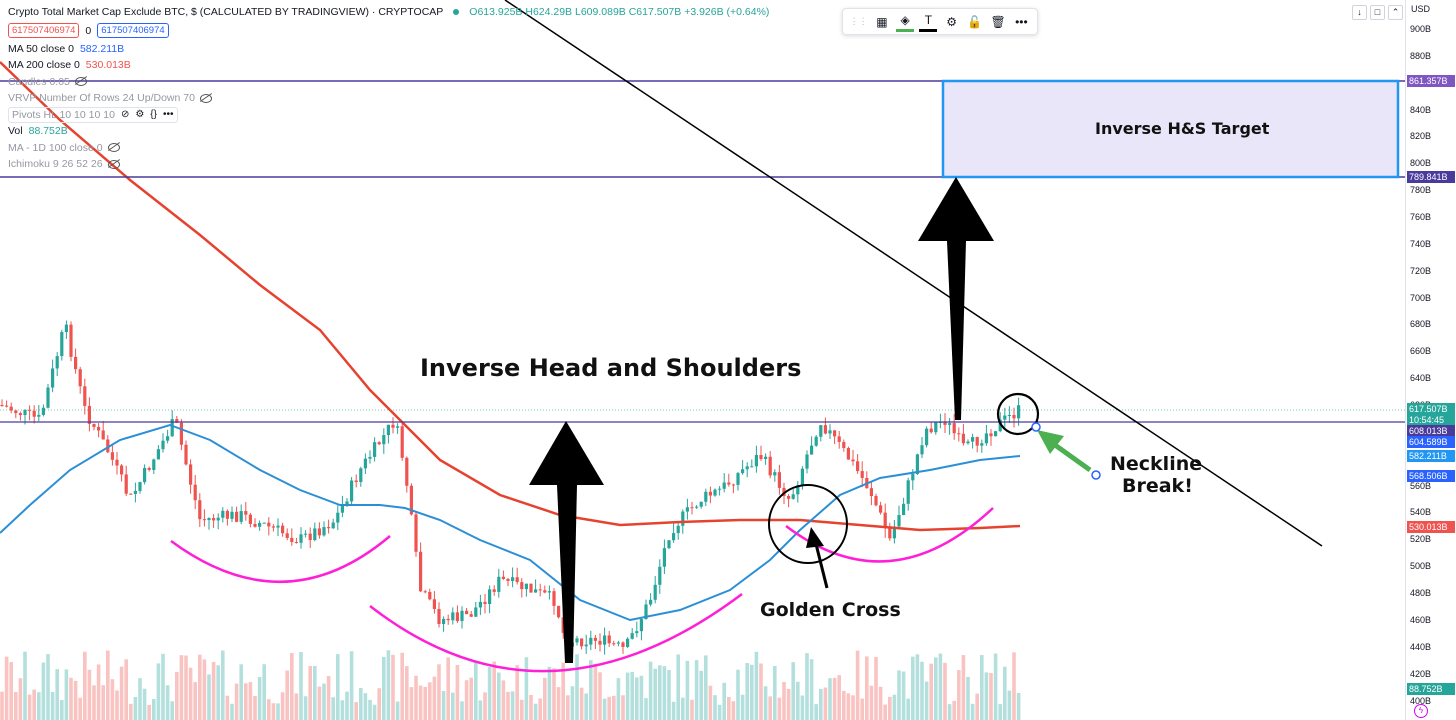 Image resolution: width=1456 pixels, height=720 pixels. What do you see at coordinates (905, 21) in the screenshot?
I see `fill-color-icon: ◈` at bounding box center [905, 21].